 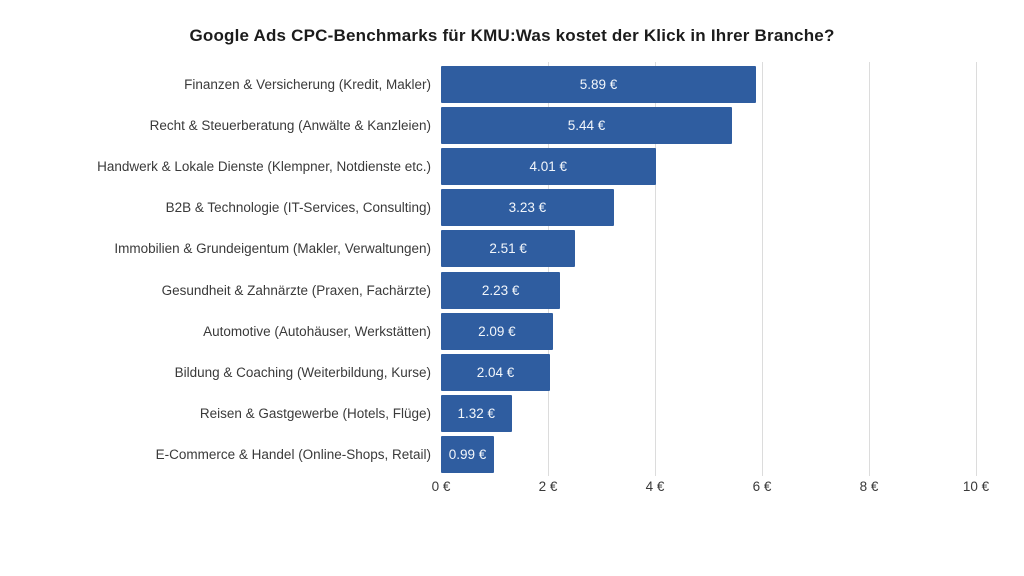 What do you see at coordinates (762, 486) in the screenshot?
I see `x-tick-label: 6 €` at bounding box center [762, 486].